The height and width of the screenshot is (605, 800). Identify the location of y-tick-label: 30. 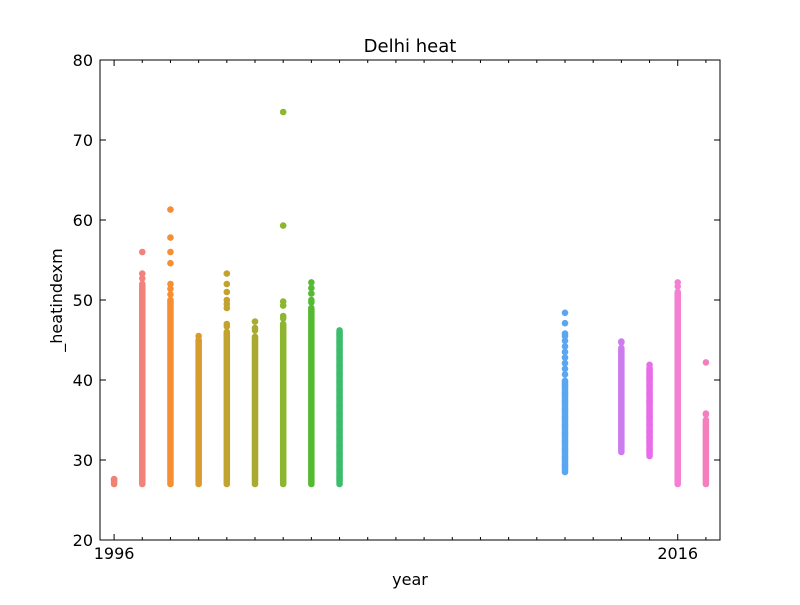
(83, 460).